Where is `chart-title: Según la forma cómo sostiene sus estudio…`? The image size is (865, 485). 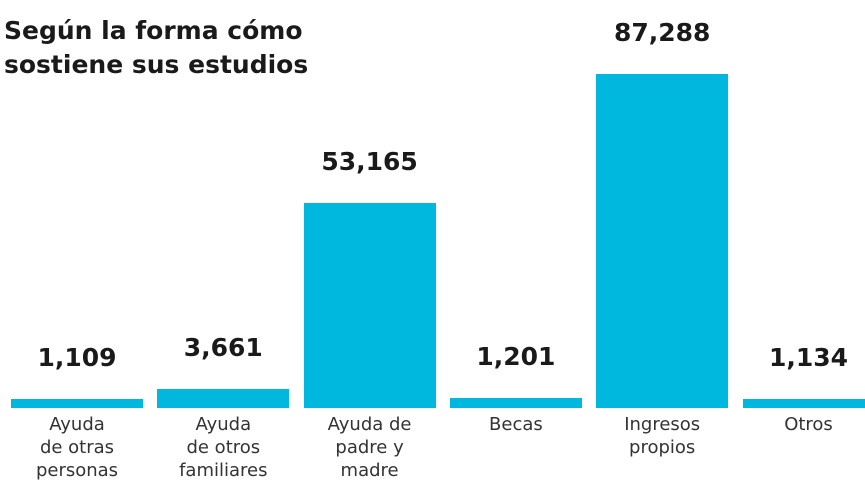
chart-title: Según la forma cómo sostiene sus estudio… is located at coordinates (156, 47).